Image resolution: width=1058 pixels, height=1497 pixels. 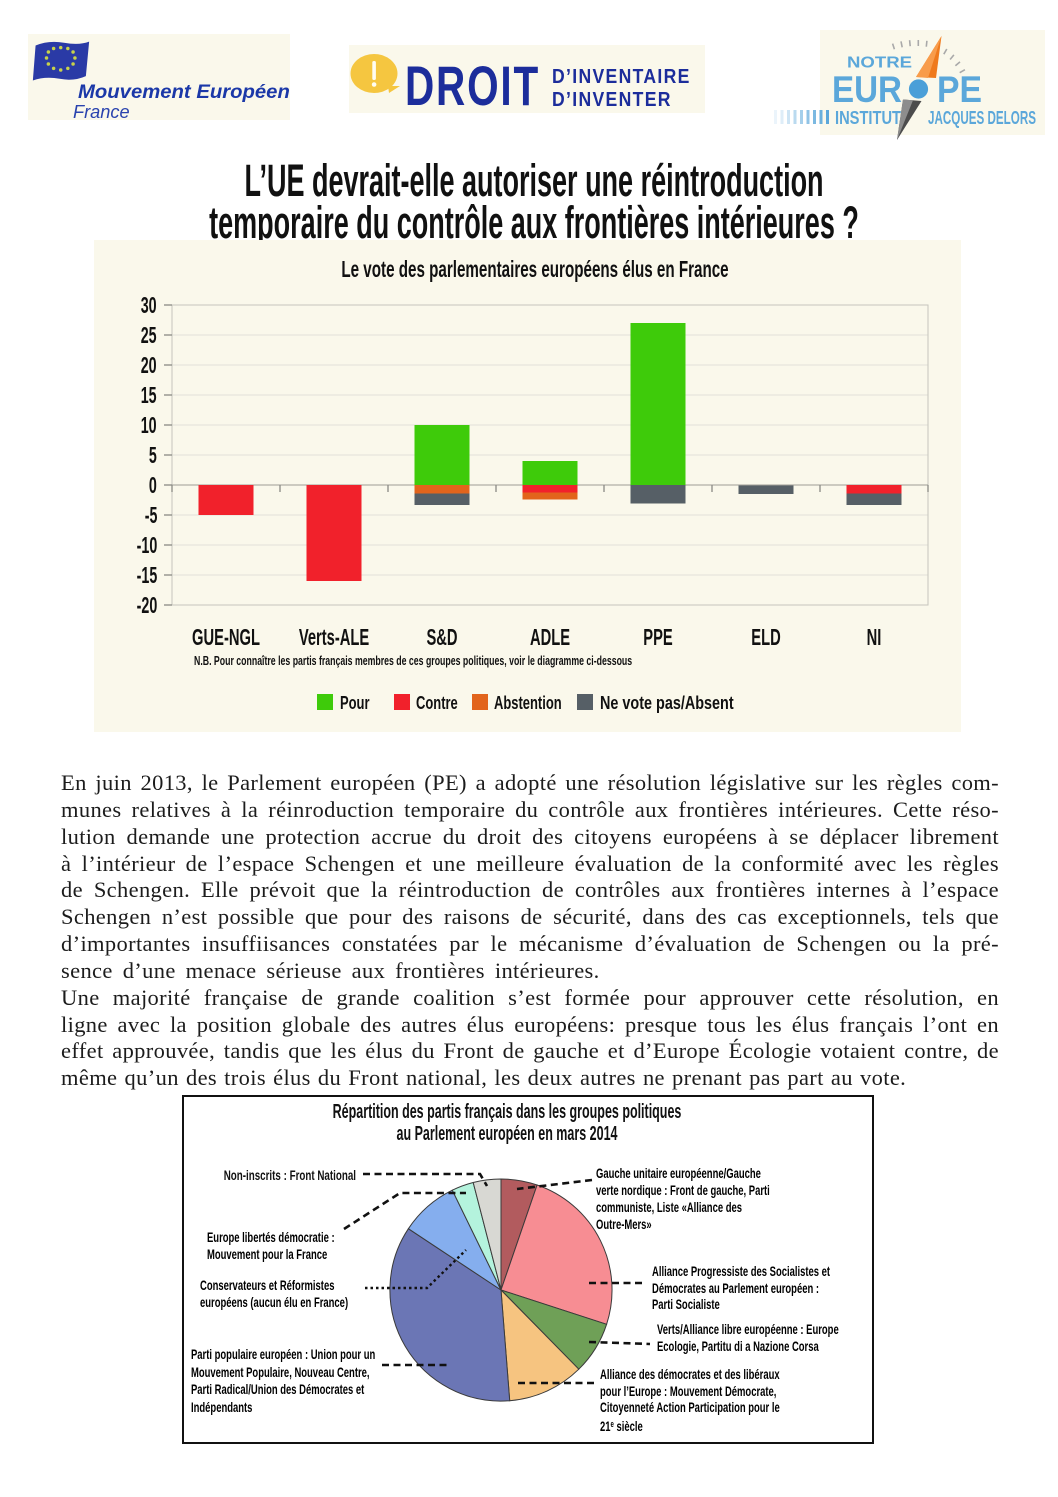 I want to click on svg-text: JACQUES DELORS, so click(x=982, y=118).